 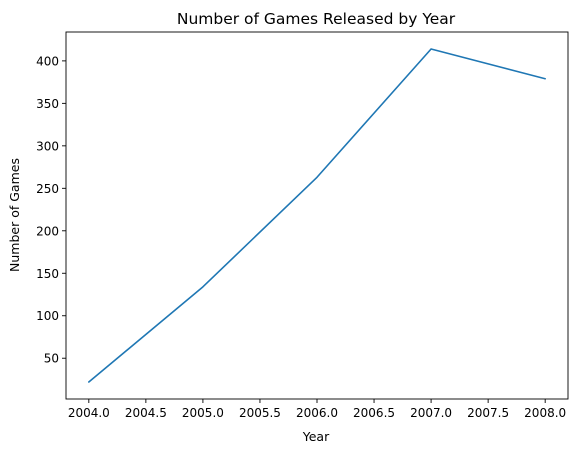 What do you see at coordinates (545, 413) in the screenshot?
I see `x-tick-label: 2008.0` at bounding box center [545, 413].